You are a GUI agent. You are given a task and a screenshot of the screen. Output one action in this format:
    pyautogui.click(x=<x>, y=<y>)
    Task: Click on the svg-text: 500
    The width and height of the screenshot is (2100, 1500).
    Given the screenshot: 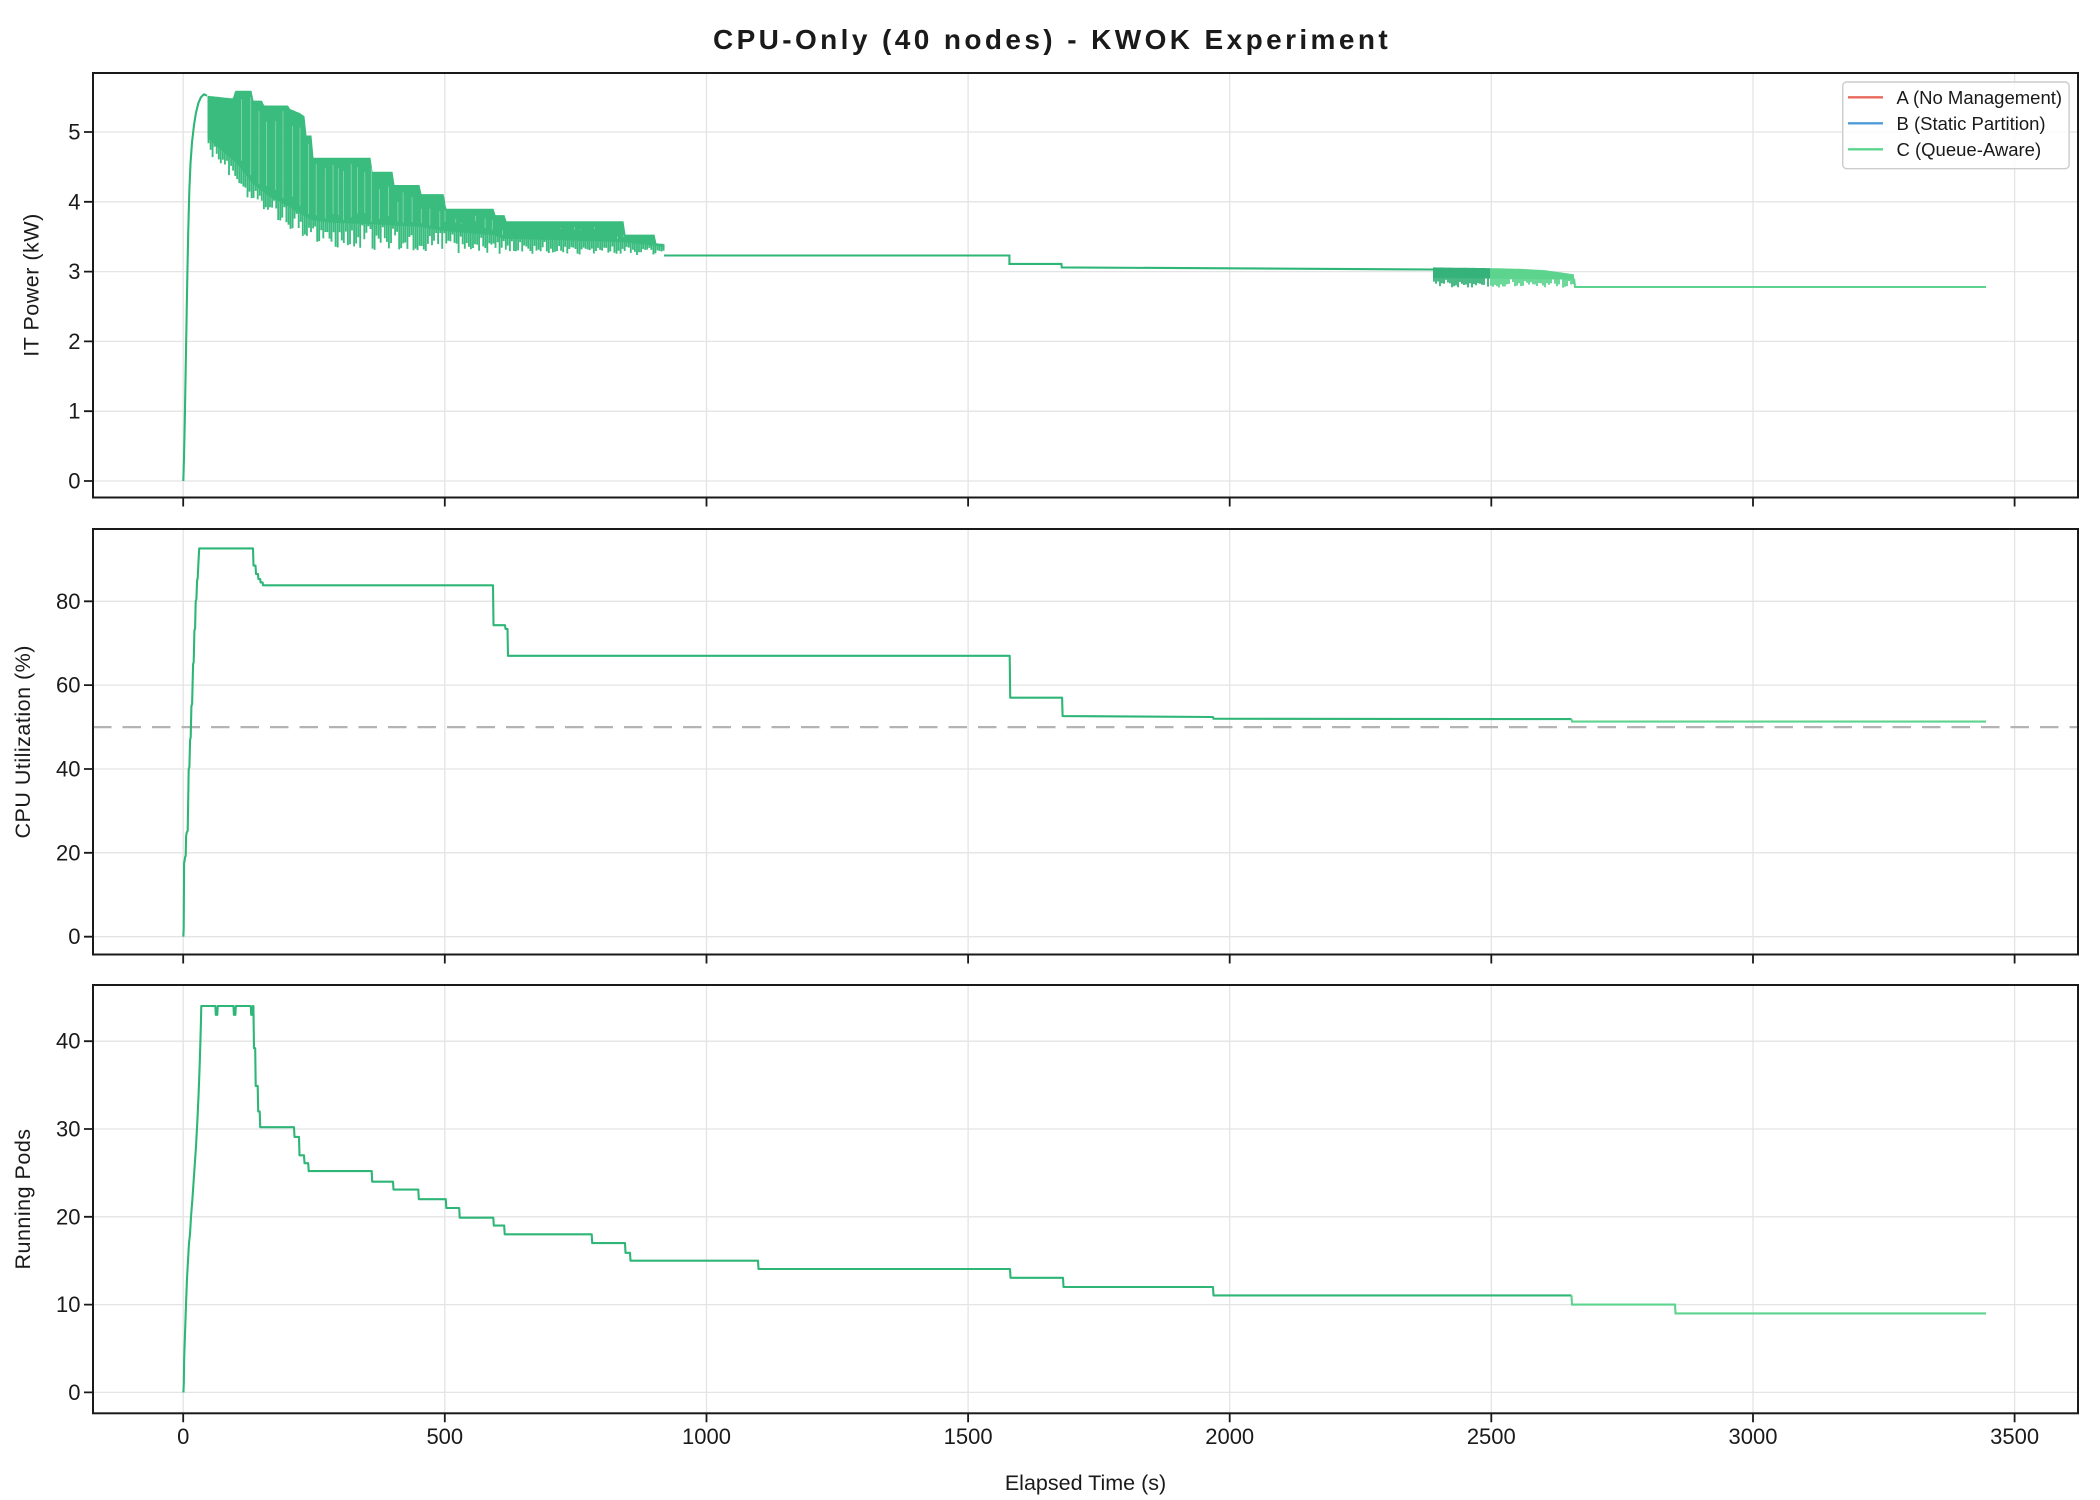 What is the action you would take?
    pyautogui.click(x=444, y=1436)
    